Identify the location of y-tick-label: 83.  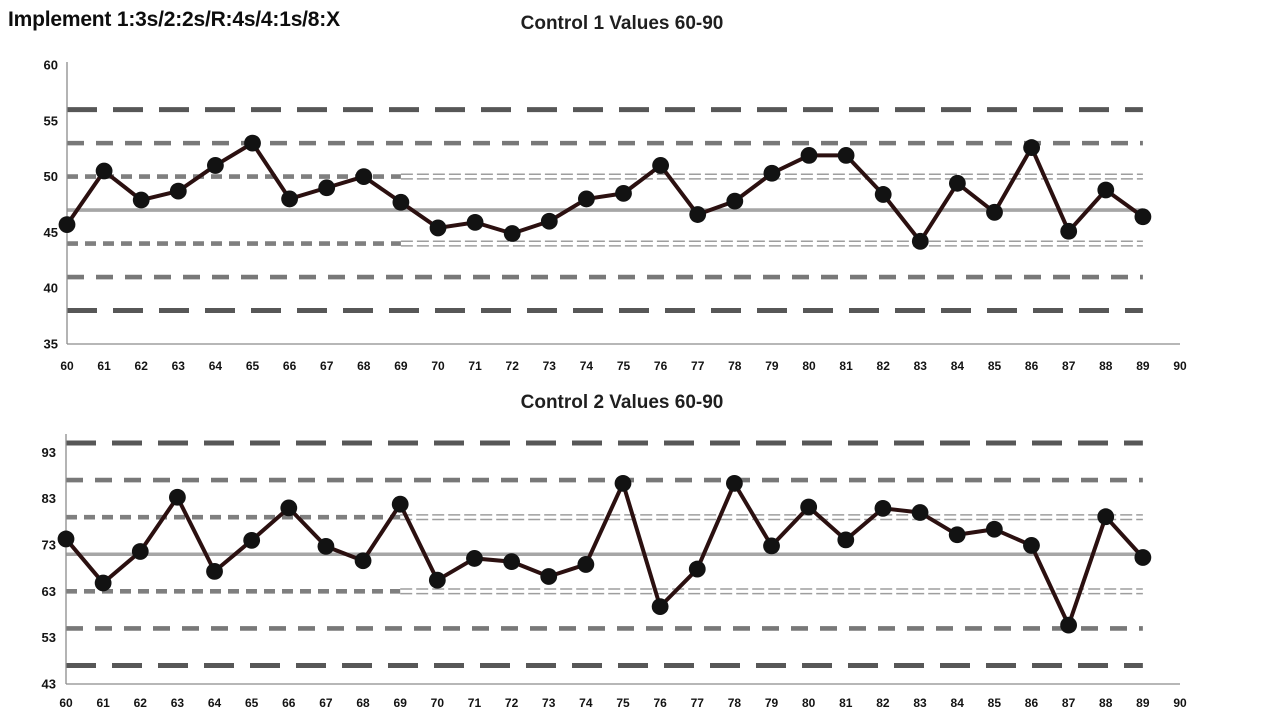
(49, 498).